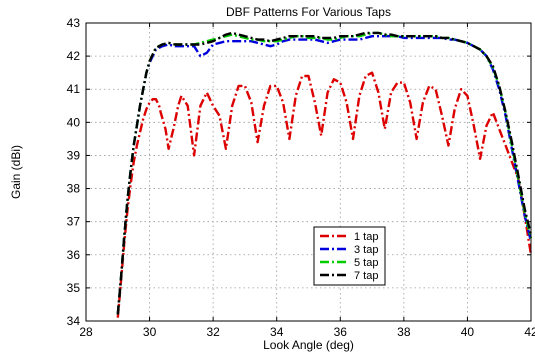  Describe the element at coordinates (74, 56) in the screenshot. I see `y-tick-label: 42` at that location.